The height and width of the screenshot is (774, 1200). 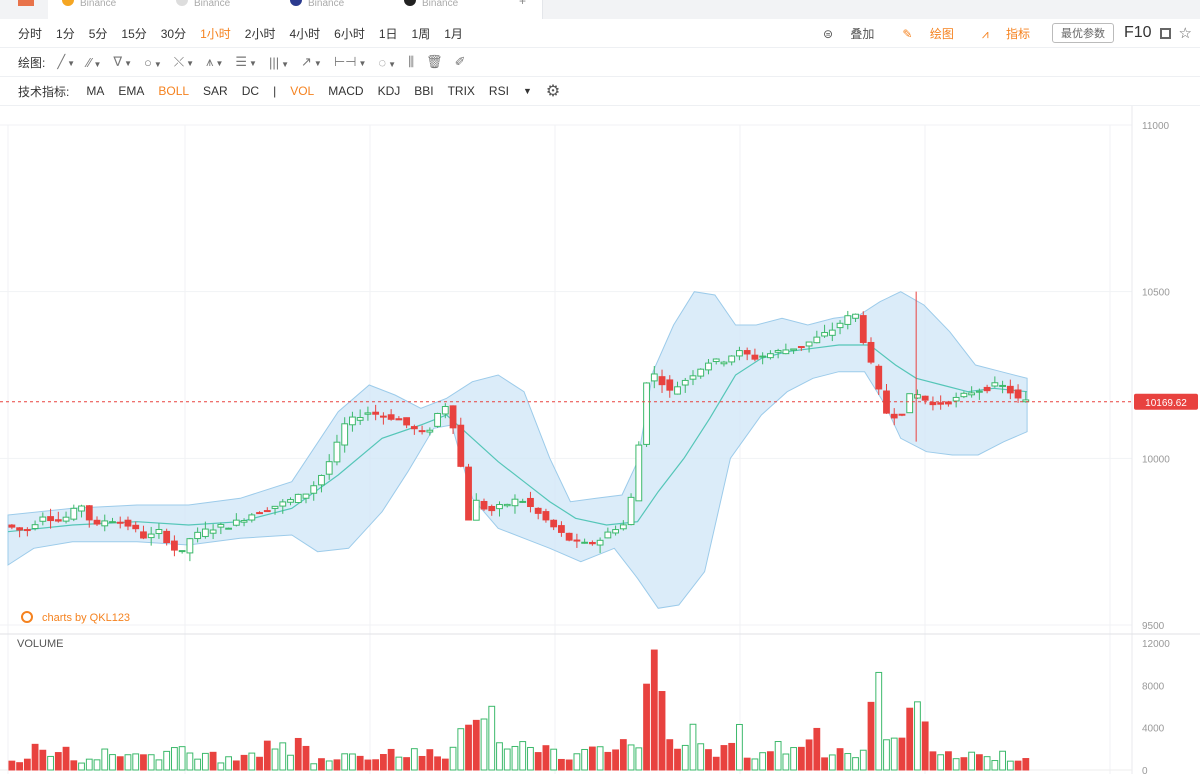 I want to click on cross-tool-icon: ⤬ ▼, so click(x=184, y=61).